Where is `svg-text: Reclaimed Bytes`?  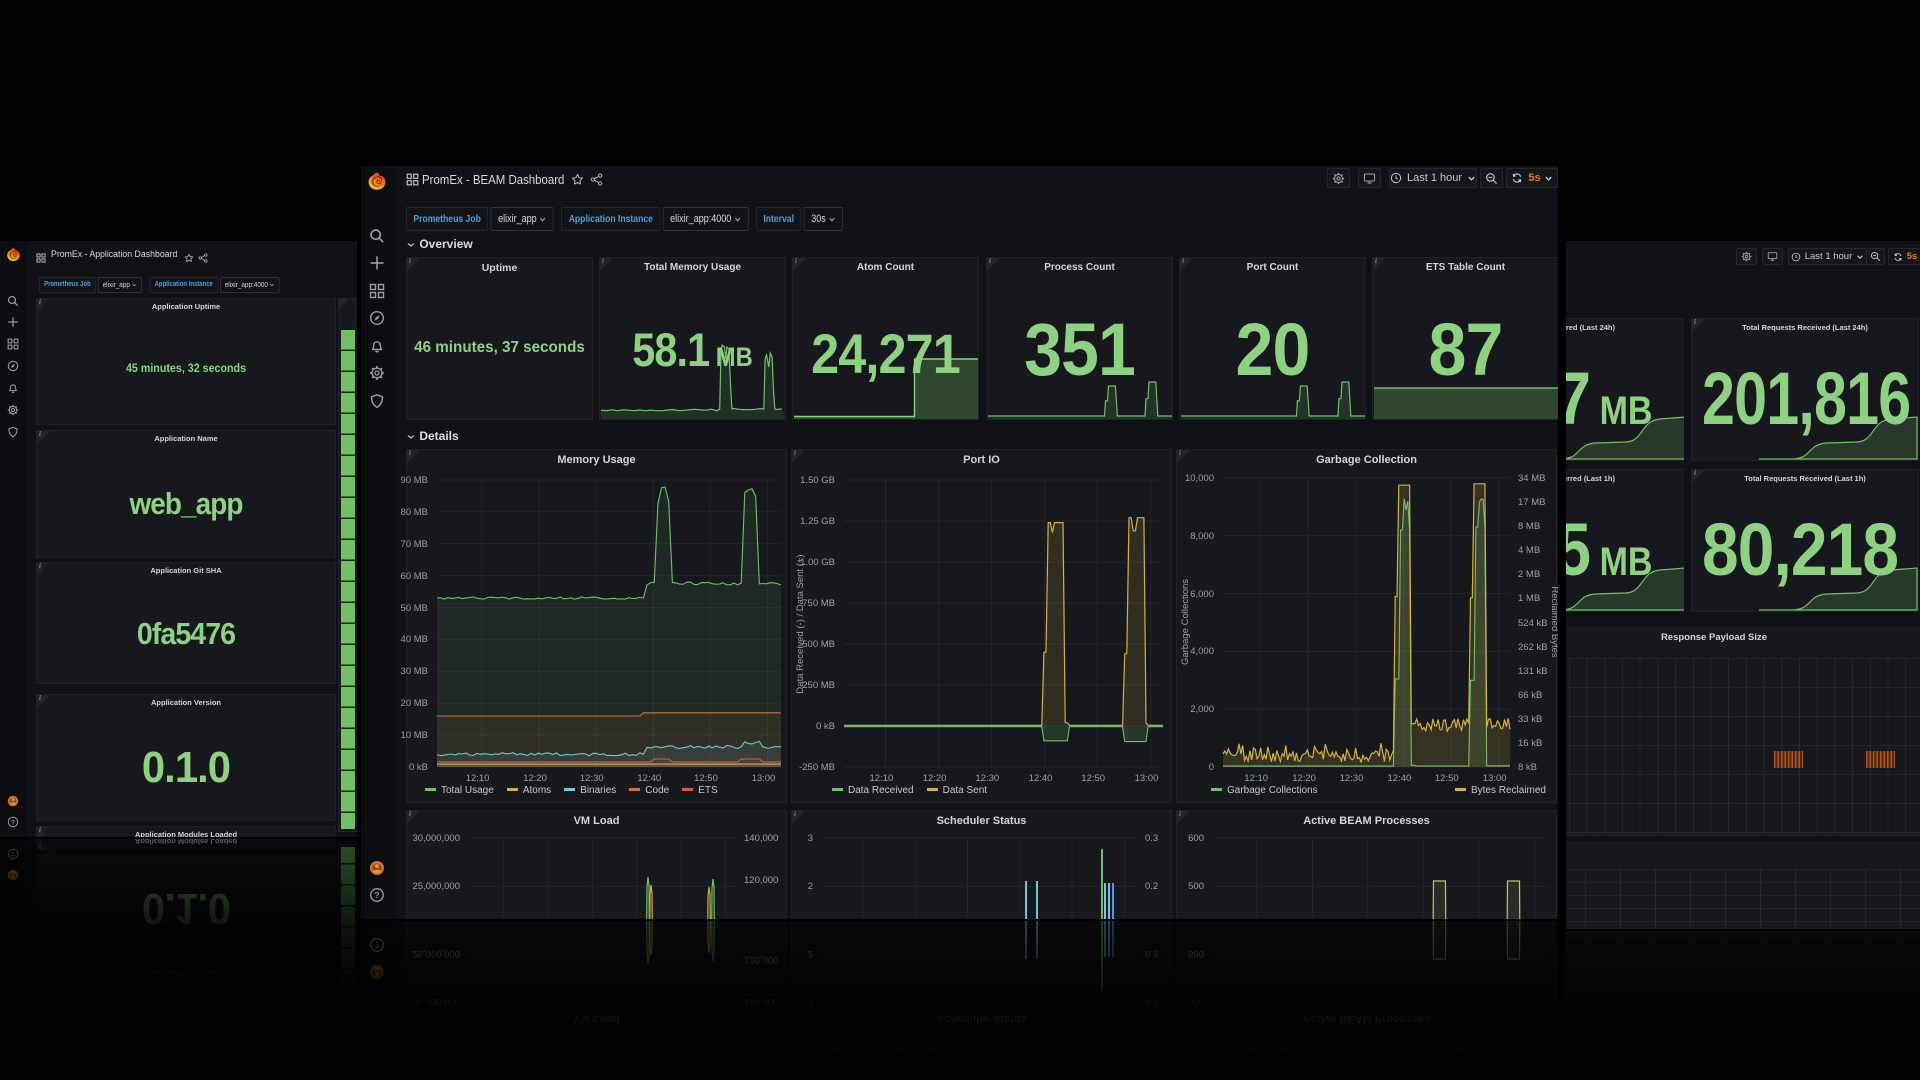 svg-text: Reclaimed Bytes is located at coordinates (1554, 622).